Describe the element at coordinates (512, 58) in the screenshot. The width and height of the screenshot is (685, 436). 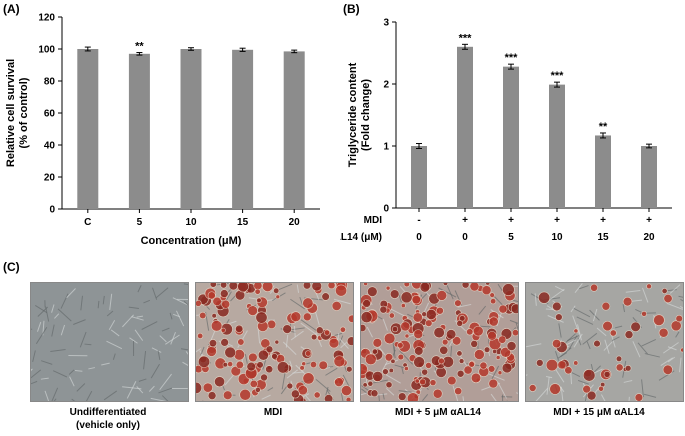
I see `significance-label: ***` at that location.